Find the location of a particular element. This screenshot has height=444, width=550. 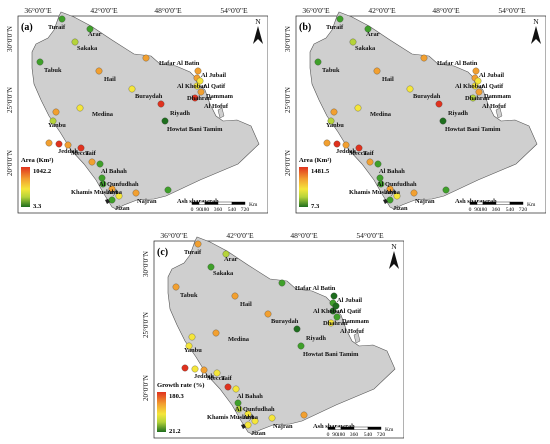

legend-max: 1481.5 is located at coordinates (320, 171).